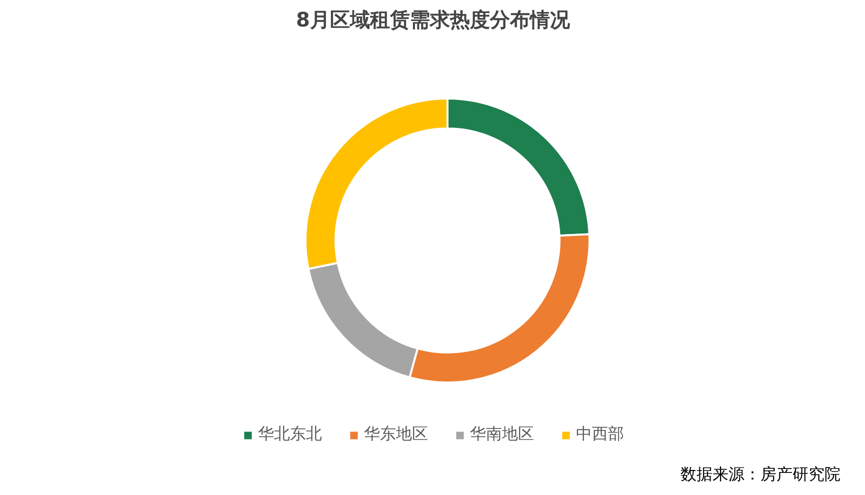 This screenshot has width=865, height=495. I want to click on legend-label: 华南地区, so click(502, 434).